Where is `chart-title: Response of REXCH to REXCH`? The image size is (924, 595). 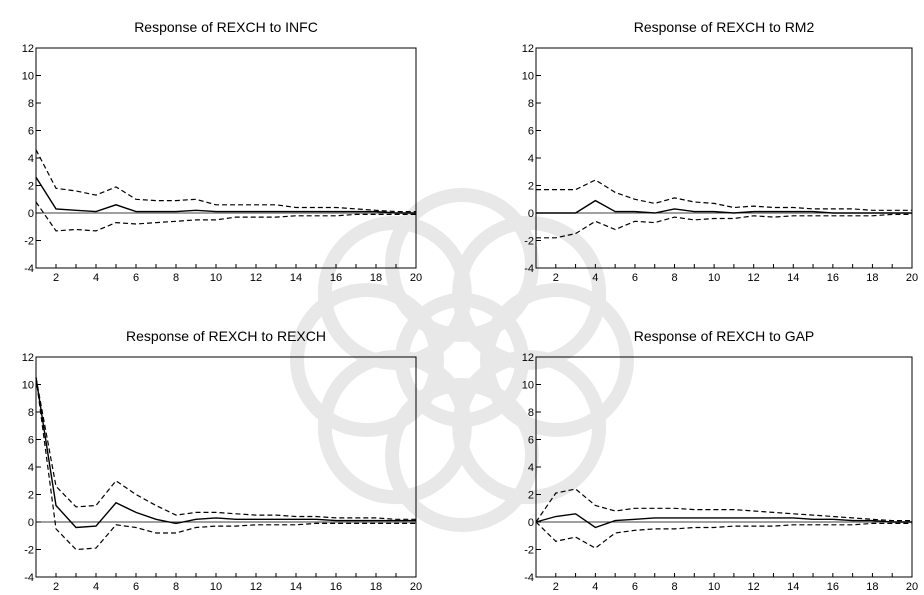 chart-title: Response of REXCH to REXCH is located at coordinates (226, 336).